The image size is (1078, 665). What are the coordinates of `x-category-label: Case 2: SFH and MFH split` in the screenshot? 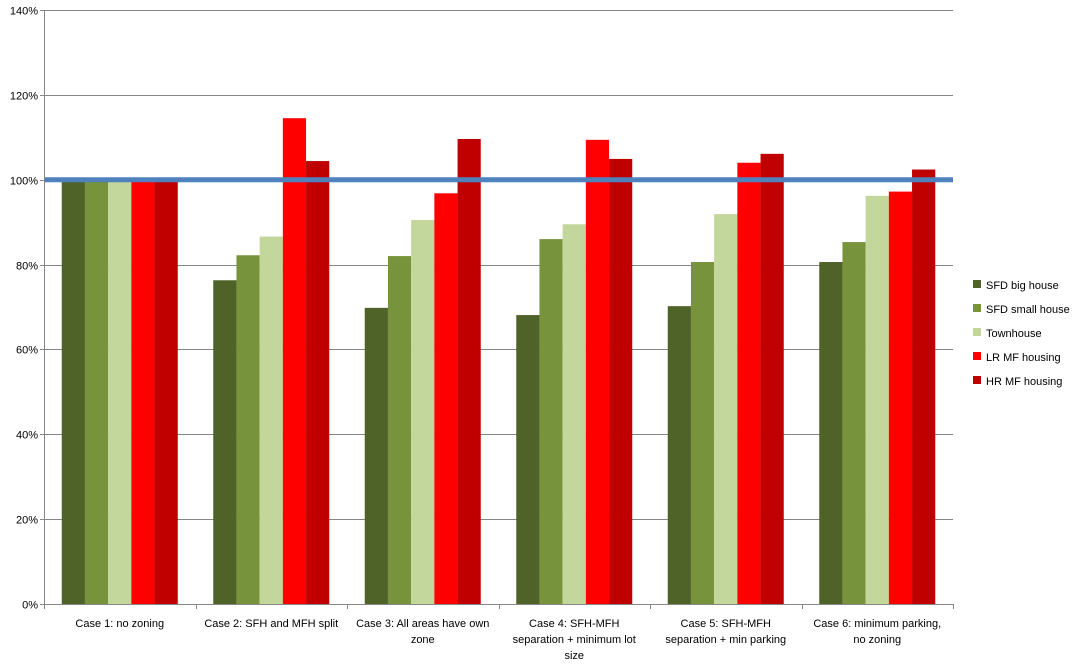 It's located at (271, 624).